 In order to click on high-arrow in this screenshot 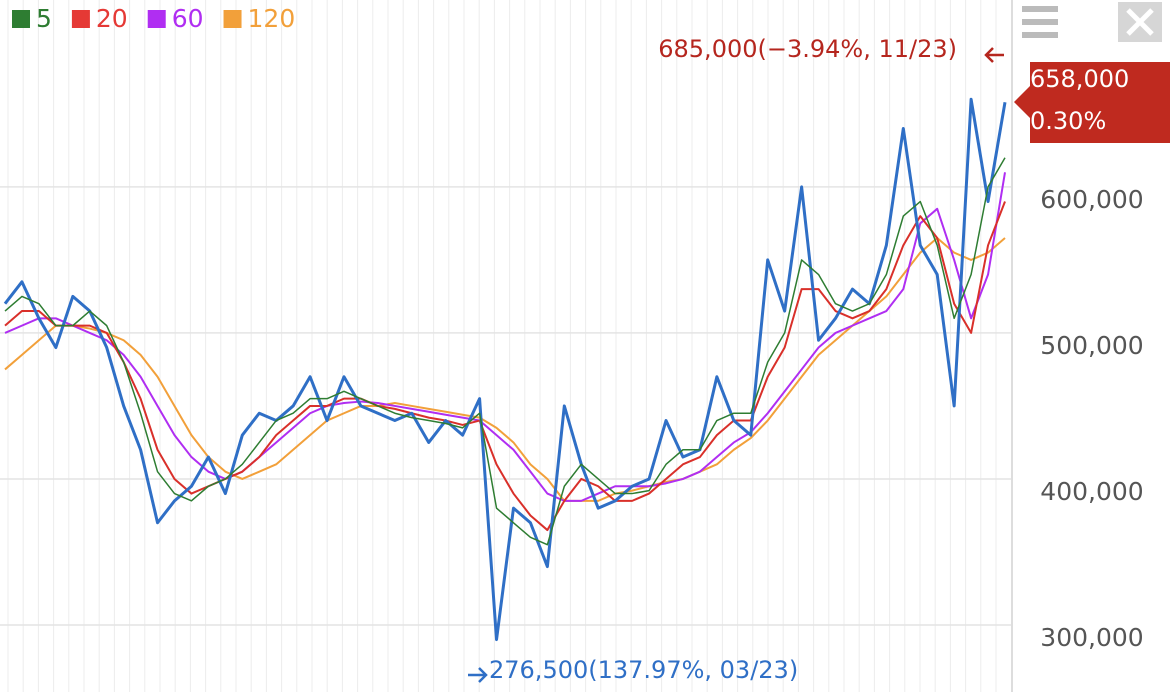, I will do `click(994, 55)`.